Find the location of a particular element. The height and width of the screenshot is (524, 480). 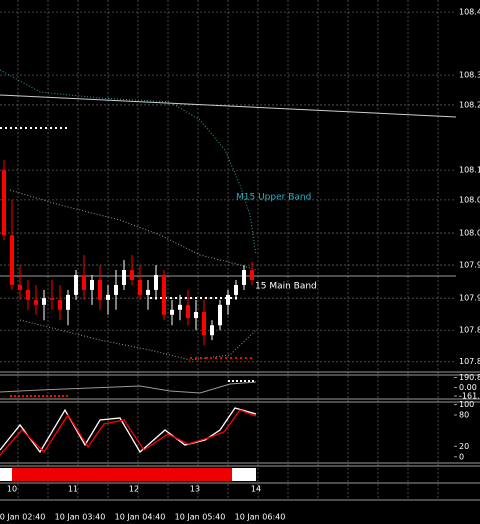

hour-label: 14 is located at coordinates (256, 489).